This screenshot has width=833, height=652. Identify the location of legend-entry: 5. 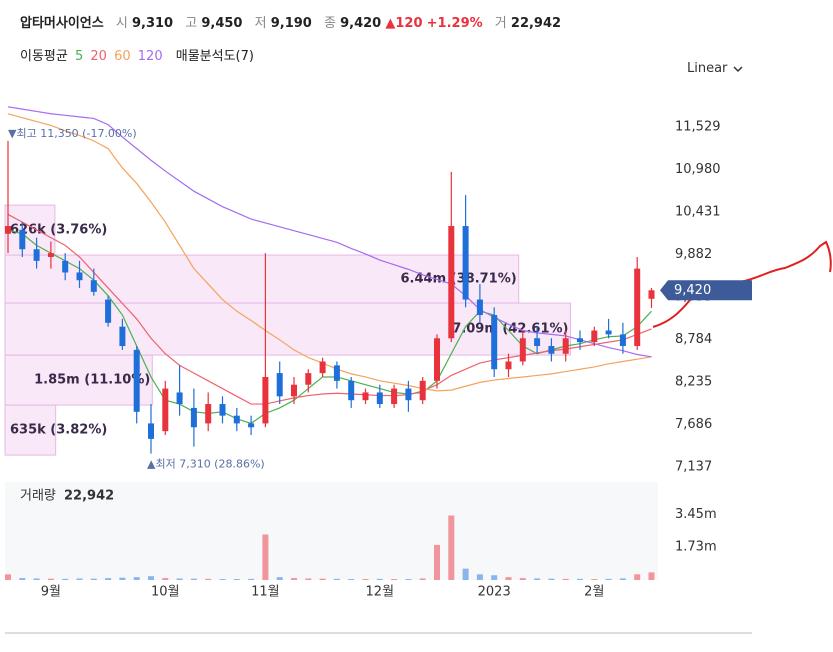
(79, 56).